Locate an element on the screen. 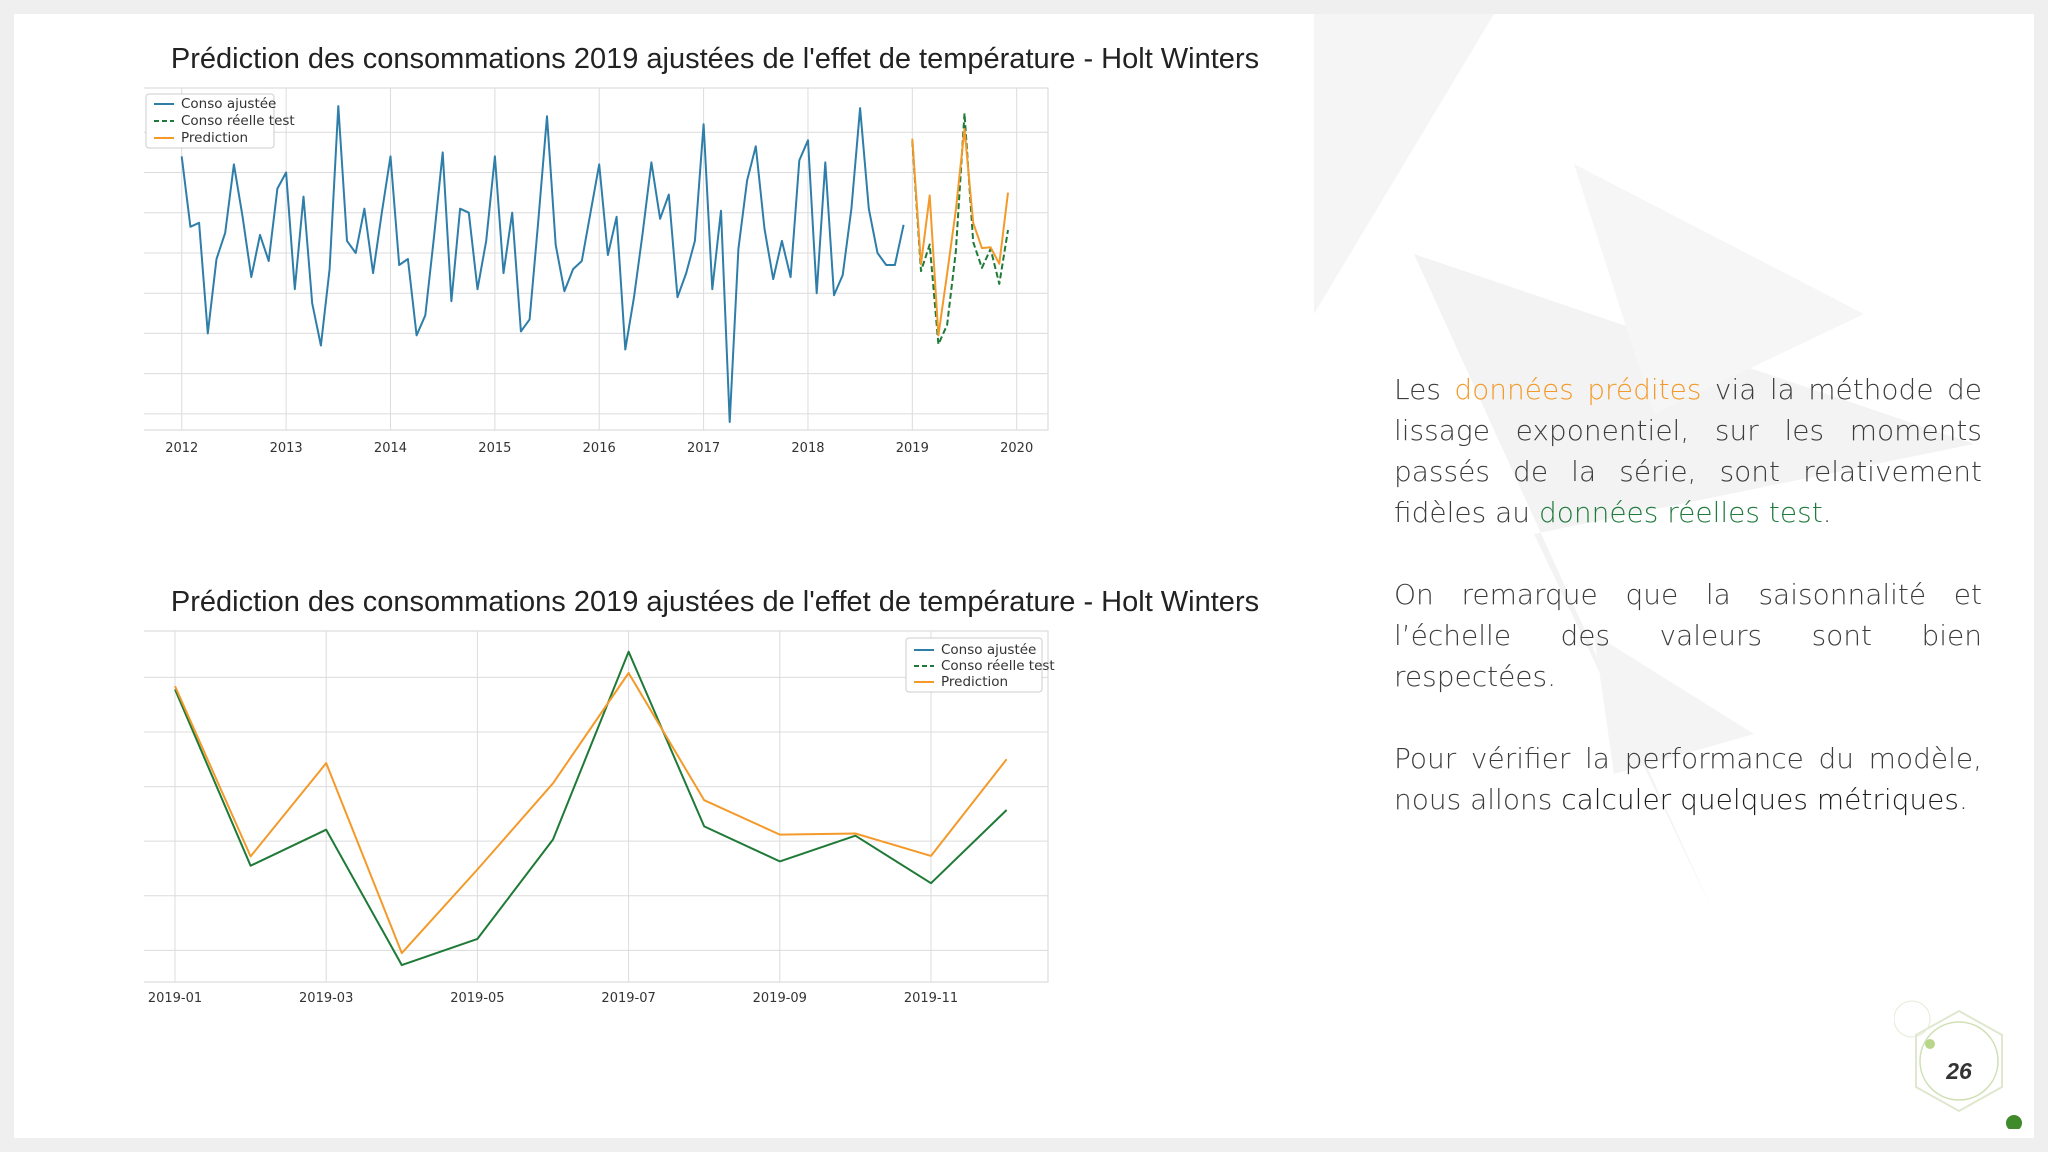 Image resolution: width=2048 pixels, height=1152 pixels. page-number: 26 is located at coordinates (1959, 1071).